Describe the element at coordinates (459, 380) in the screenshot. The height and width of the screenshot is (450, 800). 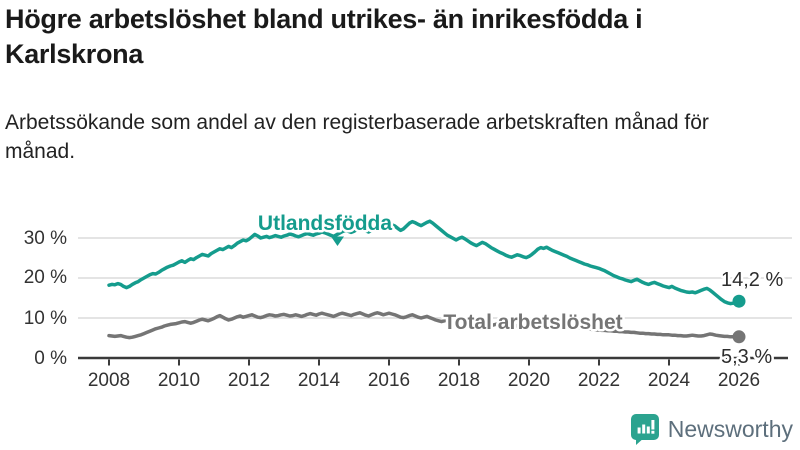
I see `x-axis-tick-label-2018: 2018` at that location.